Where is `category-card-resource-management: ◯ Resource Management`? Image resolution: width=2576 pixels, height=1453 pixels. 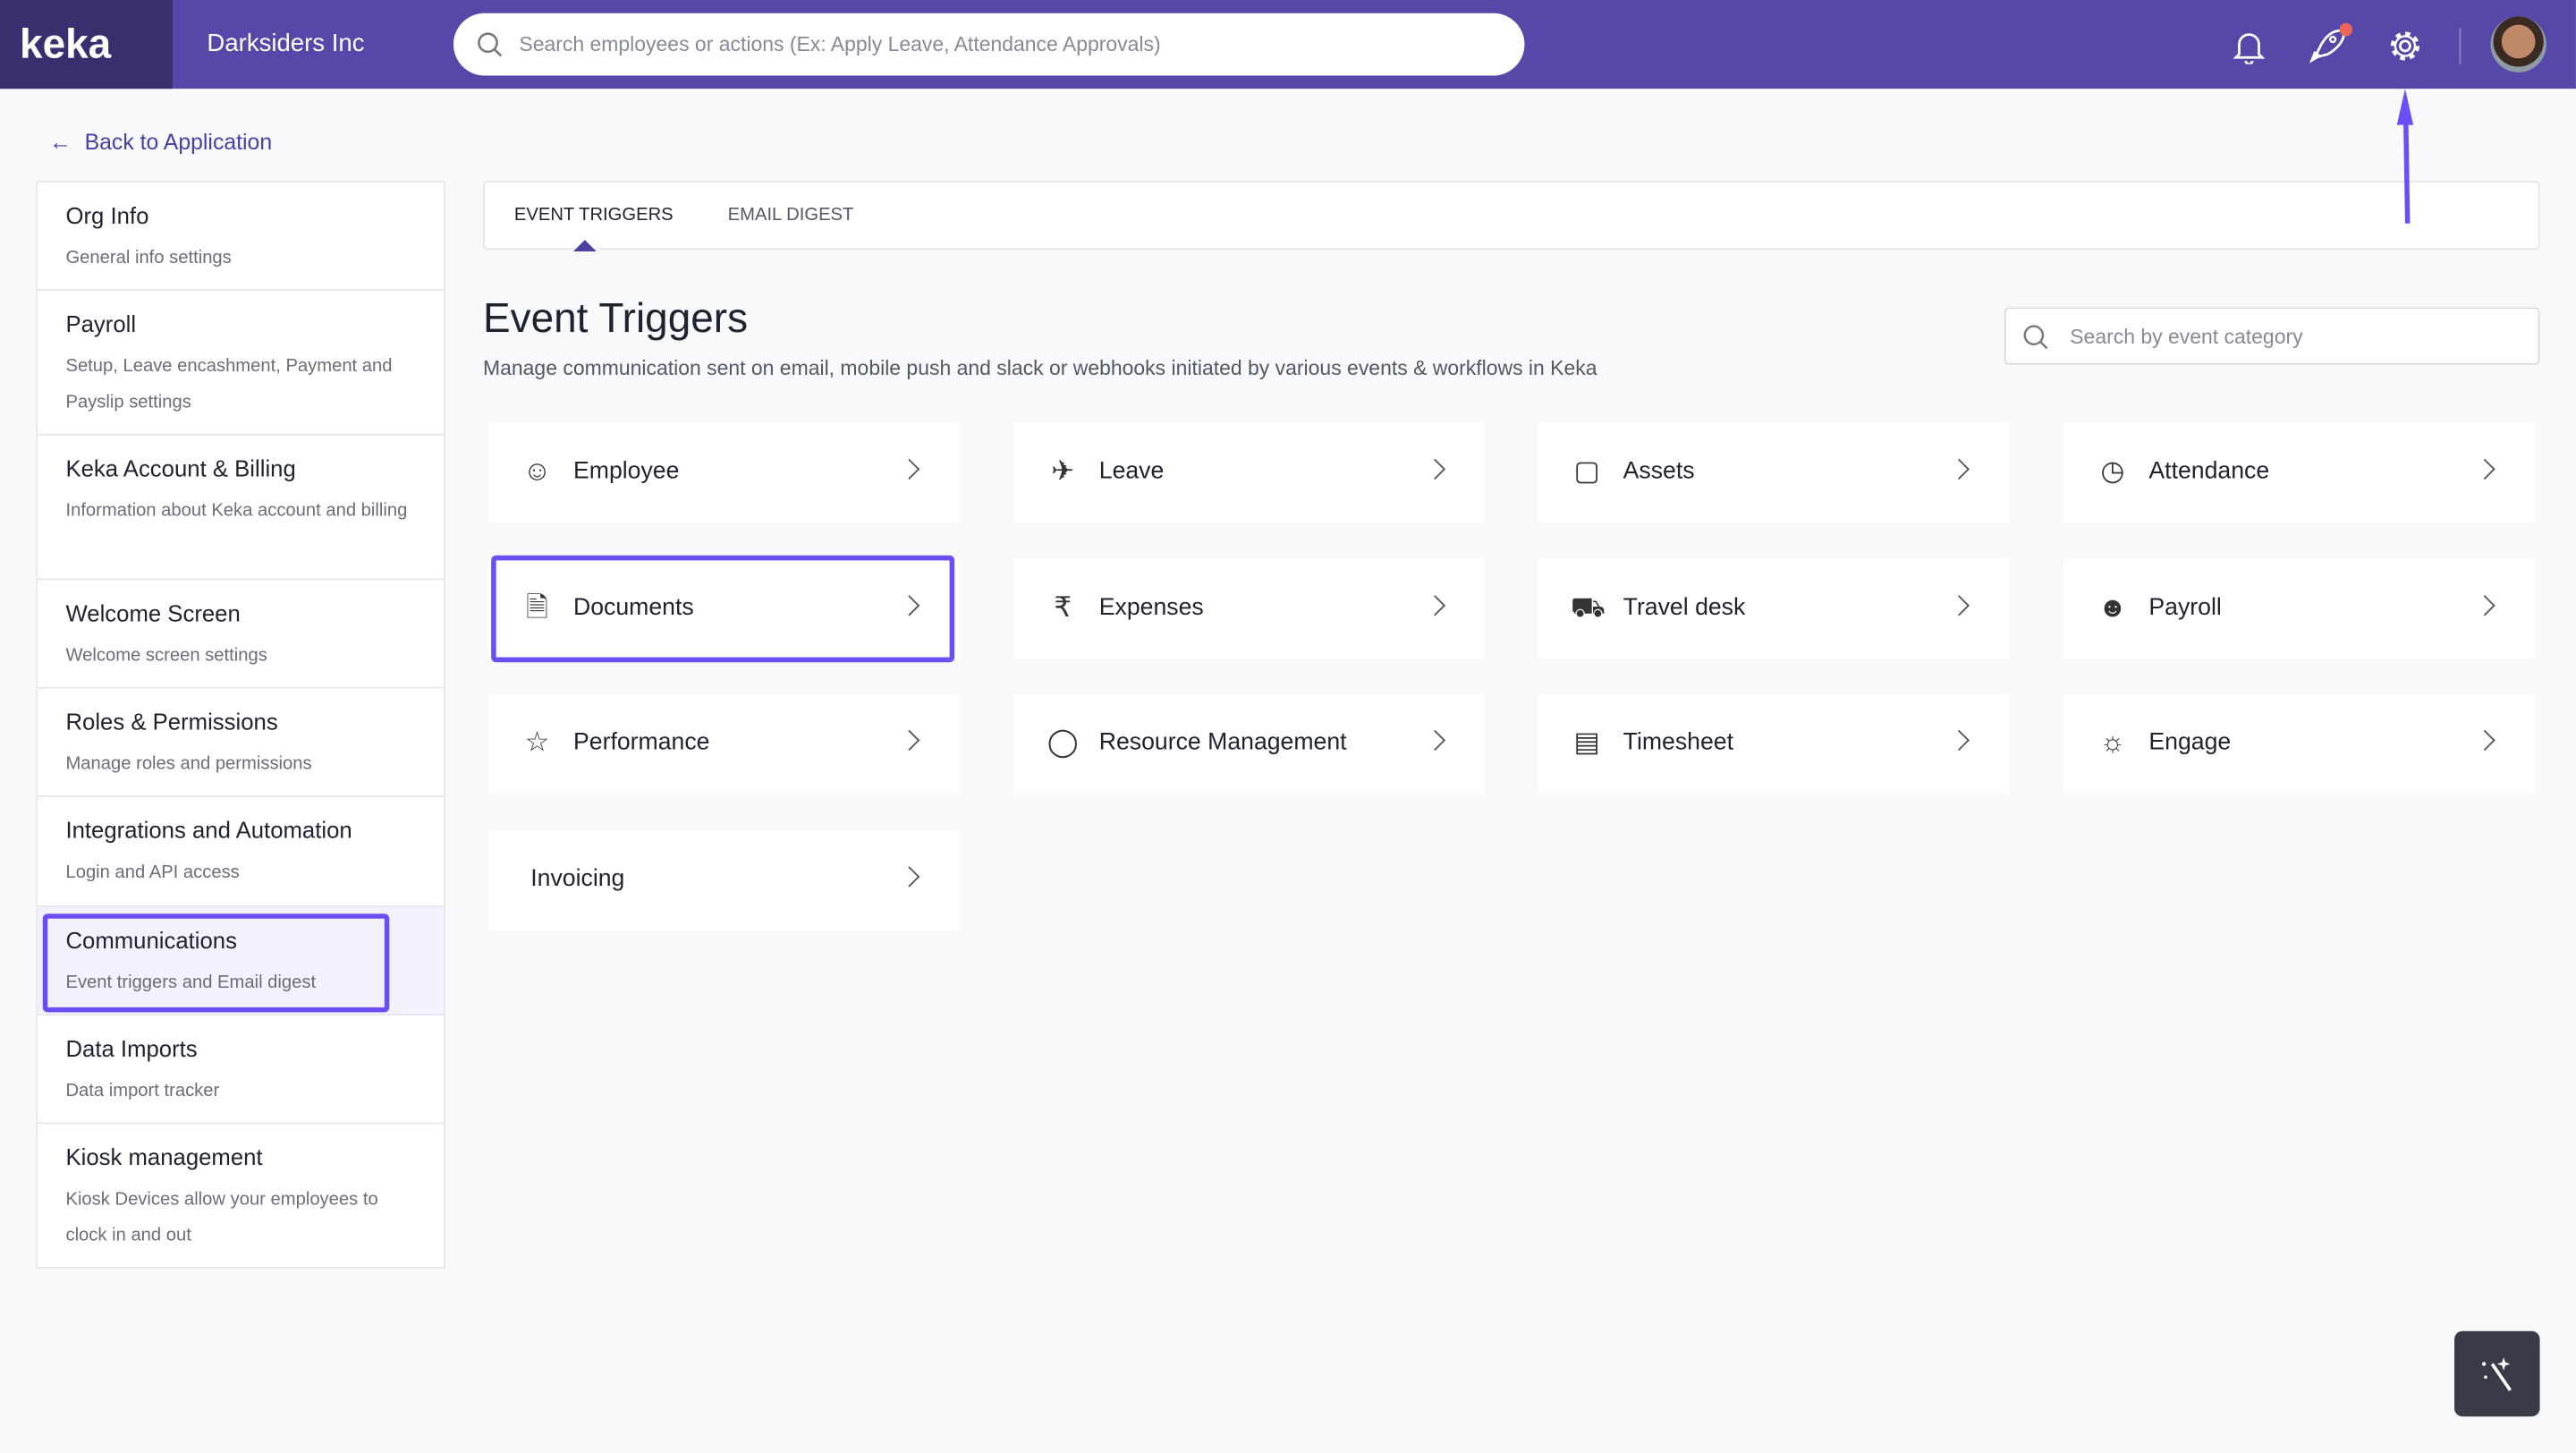
category-card-resource-management: ◯ Resource Management is located at coordinates (1249, 743).